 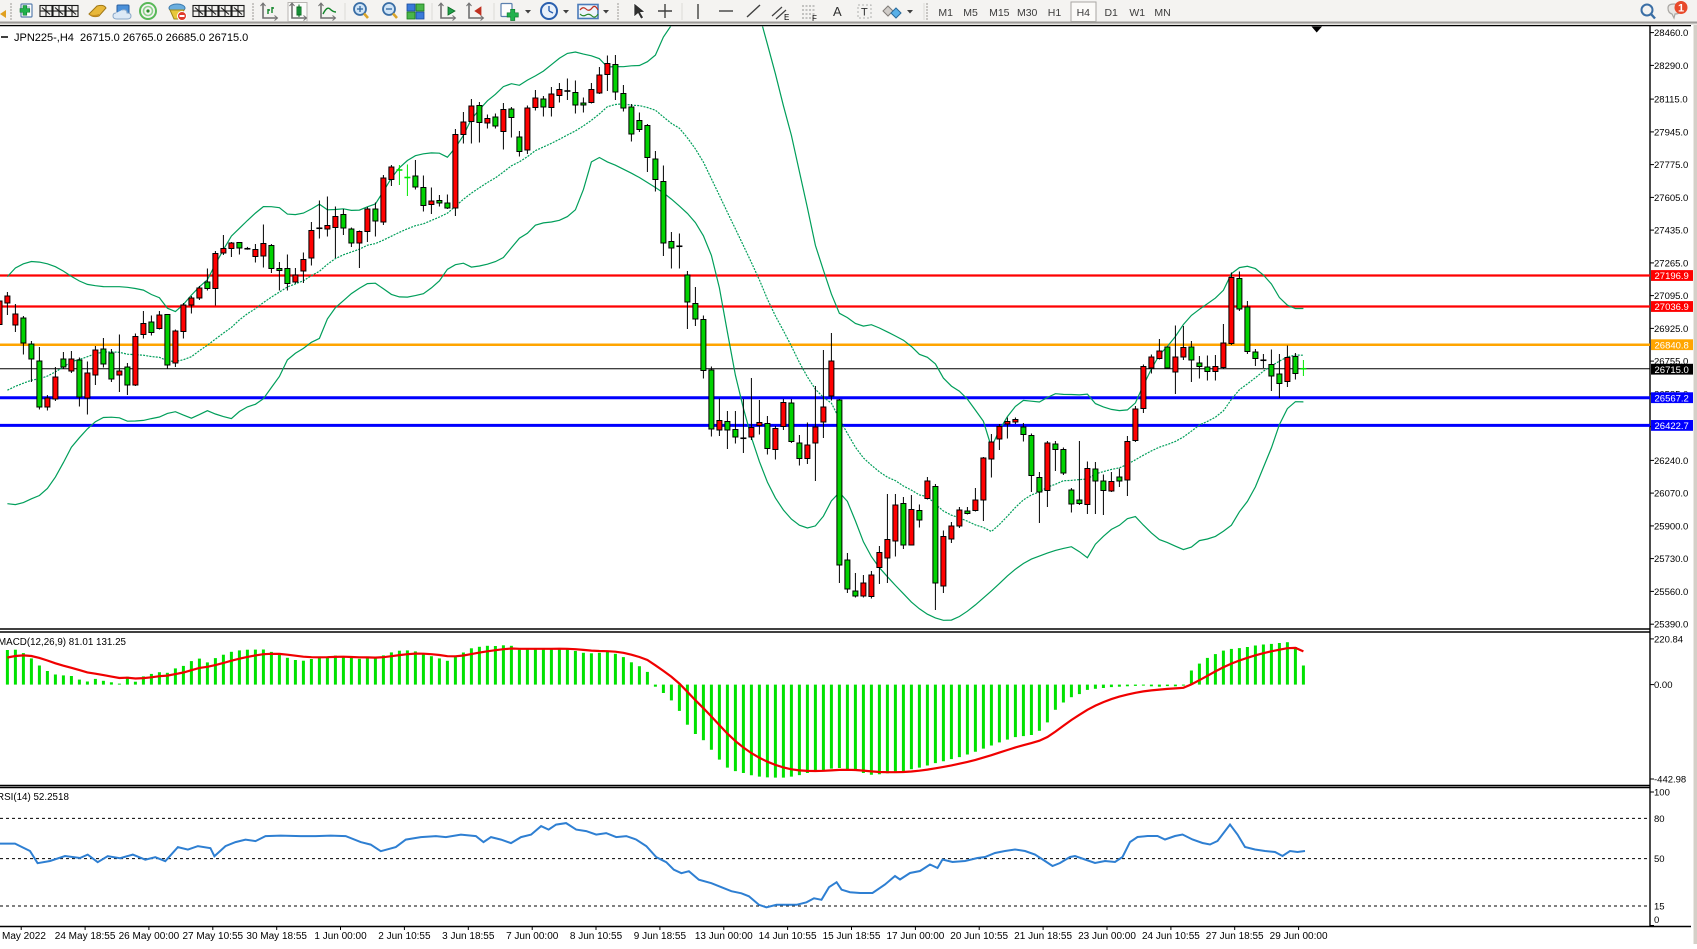 I want to click on svg-text: 7 Jun 00:00, so click(x=532, y=936).